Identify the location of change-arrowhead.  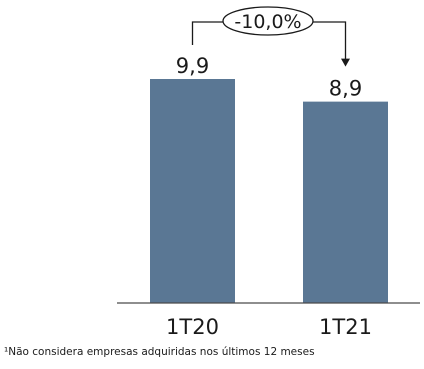
(345, 62).